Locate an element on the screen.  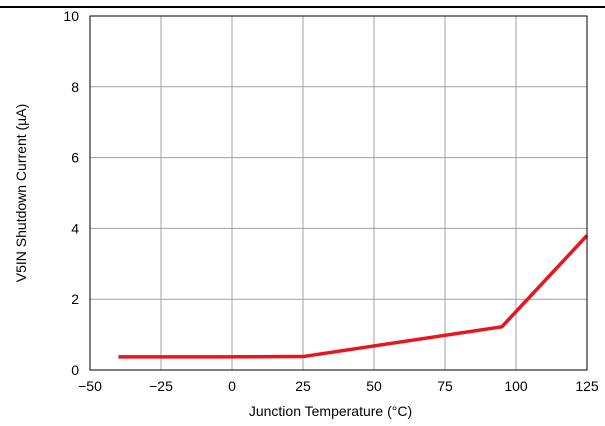
x-tick-label: 25 is located at coordinates (303, 386).